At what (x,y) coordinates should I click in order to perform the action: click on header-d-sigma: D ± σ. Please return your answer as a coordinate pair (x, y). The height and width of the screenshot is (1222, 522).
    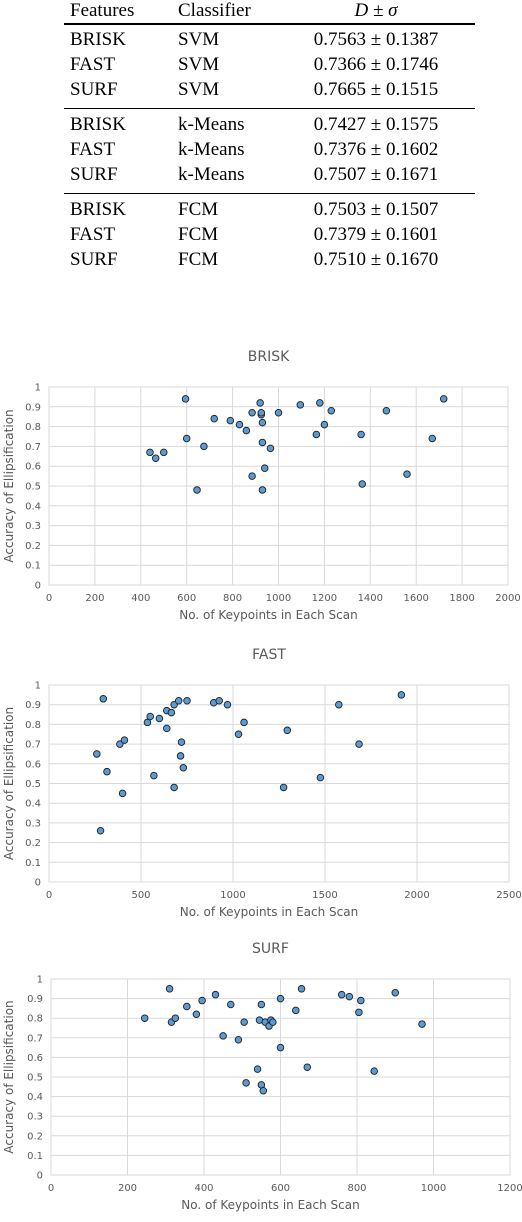
    Looking at the image, I should click on (376, 10).